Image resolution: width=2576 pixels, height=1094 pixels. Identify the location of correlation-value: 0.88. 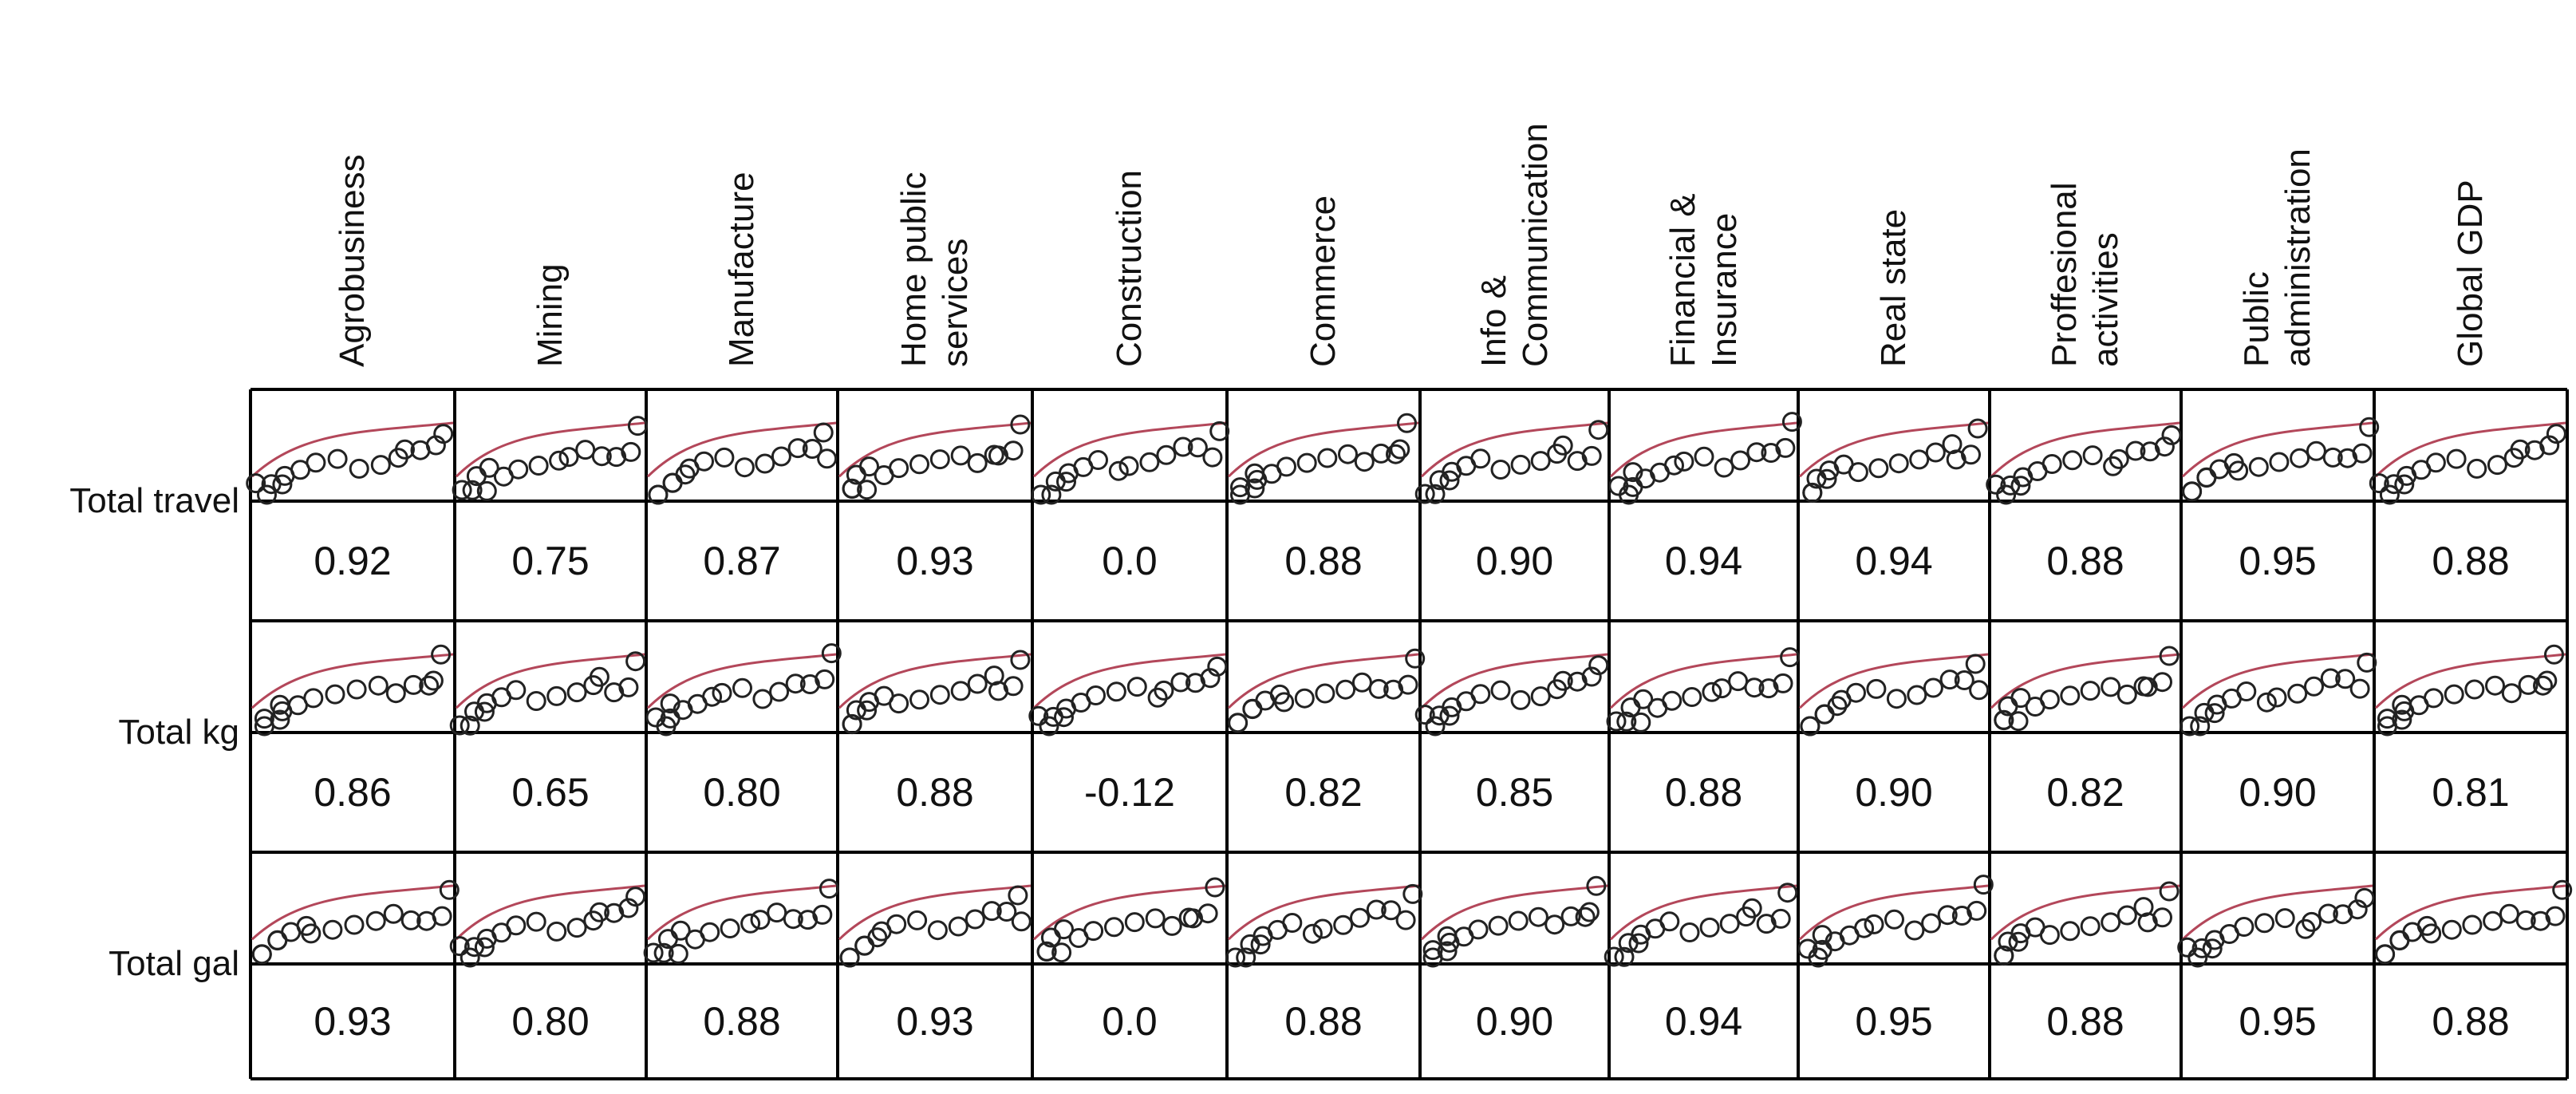
(2471, 561).